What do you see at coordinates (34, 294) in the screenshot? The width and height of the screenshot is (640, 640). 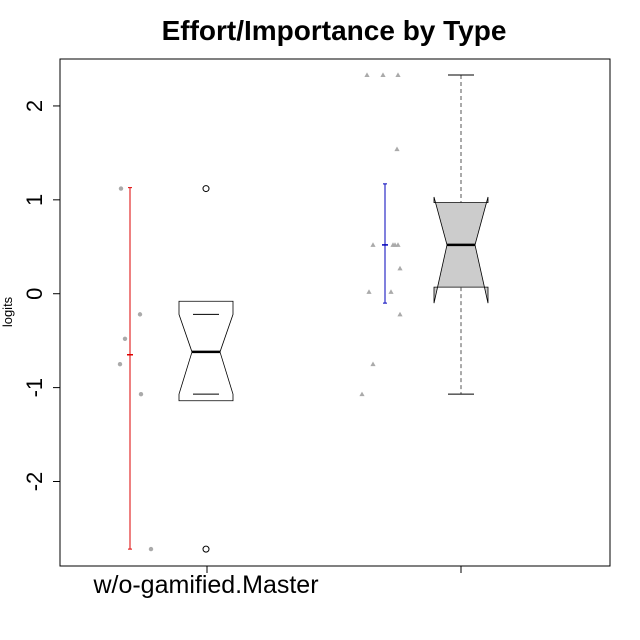 I see `y-tick-label: 0` at bounding box center [34, 294].